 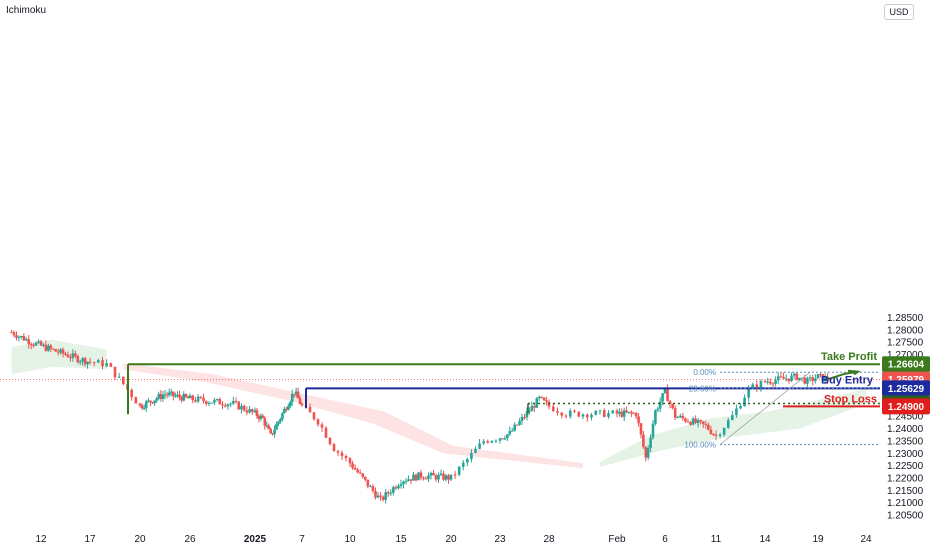 What do you see at coordinates (899, 12) in the screenshot?
I see `currency-selector: USD` at bounding box center [899, 12].